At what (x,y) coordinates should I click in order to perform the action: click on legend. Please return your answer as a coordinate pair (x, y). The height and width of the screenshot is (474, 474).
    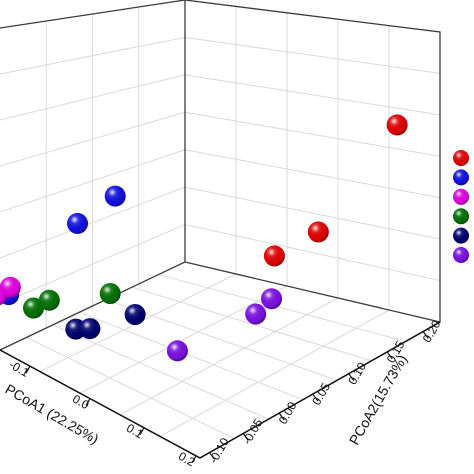
    Looking at the image, I should click on (461, 206).